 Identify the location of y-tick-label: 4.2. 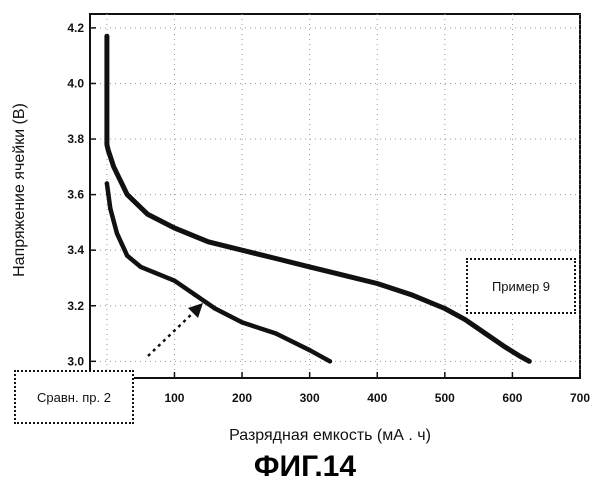
(75, 28).